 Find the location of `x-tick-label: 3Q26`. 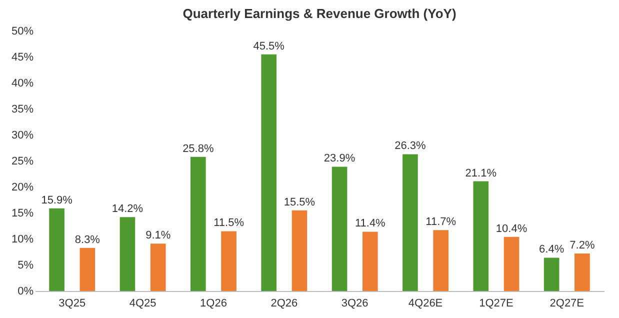

x-tick-label: 3Q26 is located at coordinates (354, 304).